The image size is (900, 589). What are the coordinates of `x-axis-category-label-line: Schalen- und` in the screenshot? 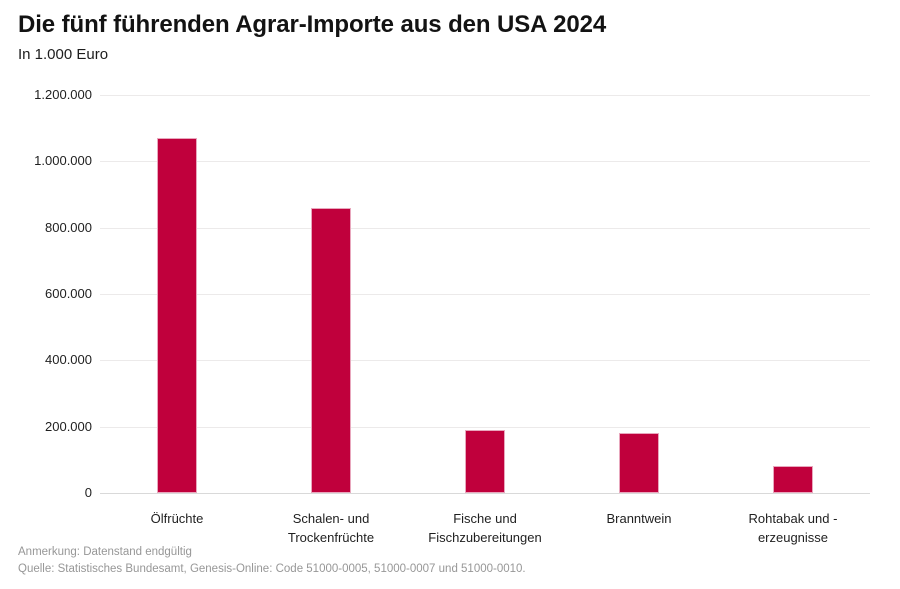 It's located at (331, 518).